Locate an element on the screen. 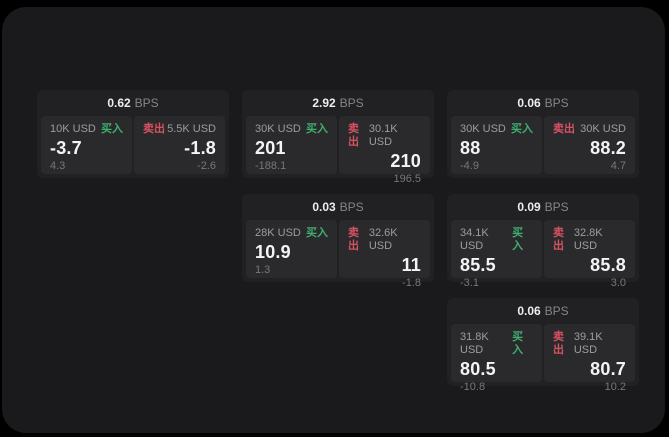 The image size is (669, 437). sell-size-label: 39.1K USD is located at coordinates (588, 344).